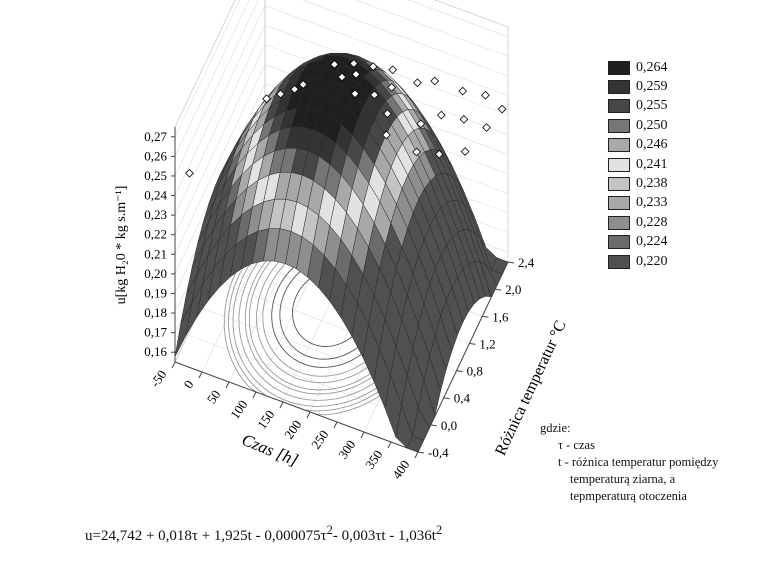 The image size is (759, 569). What do you see at coordinates (449, 425) in the screenshot?
I see `y-tick-label: 0,0` at bounding box center [449, 425].